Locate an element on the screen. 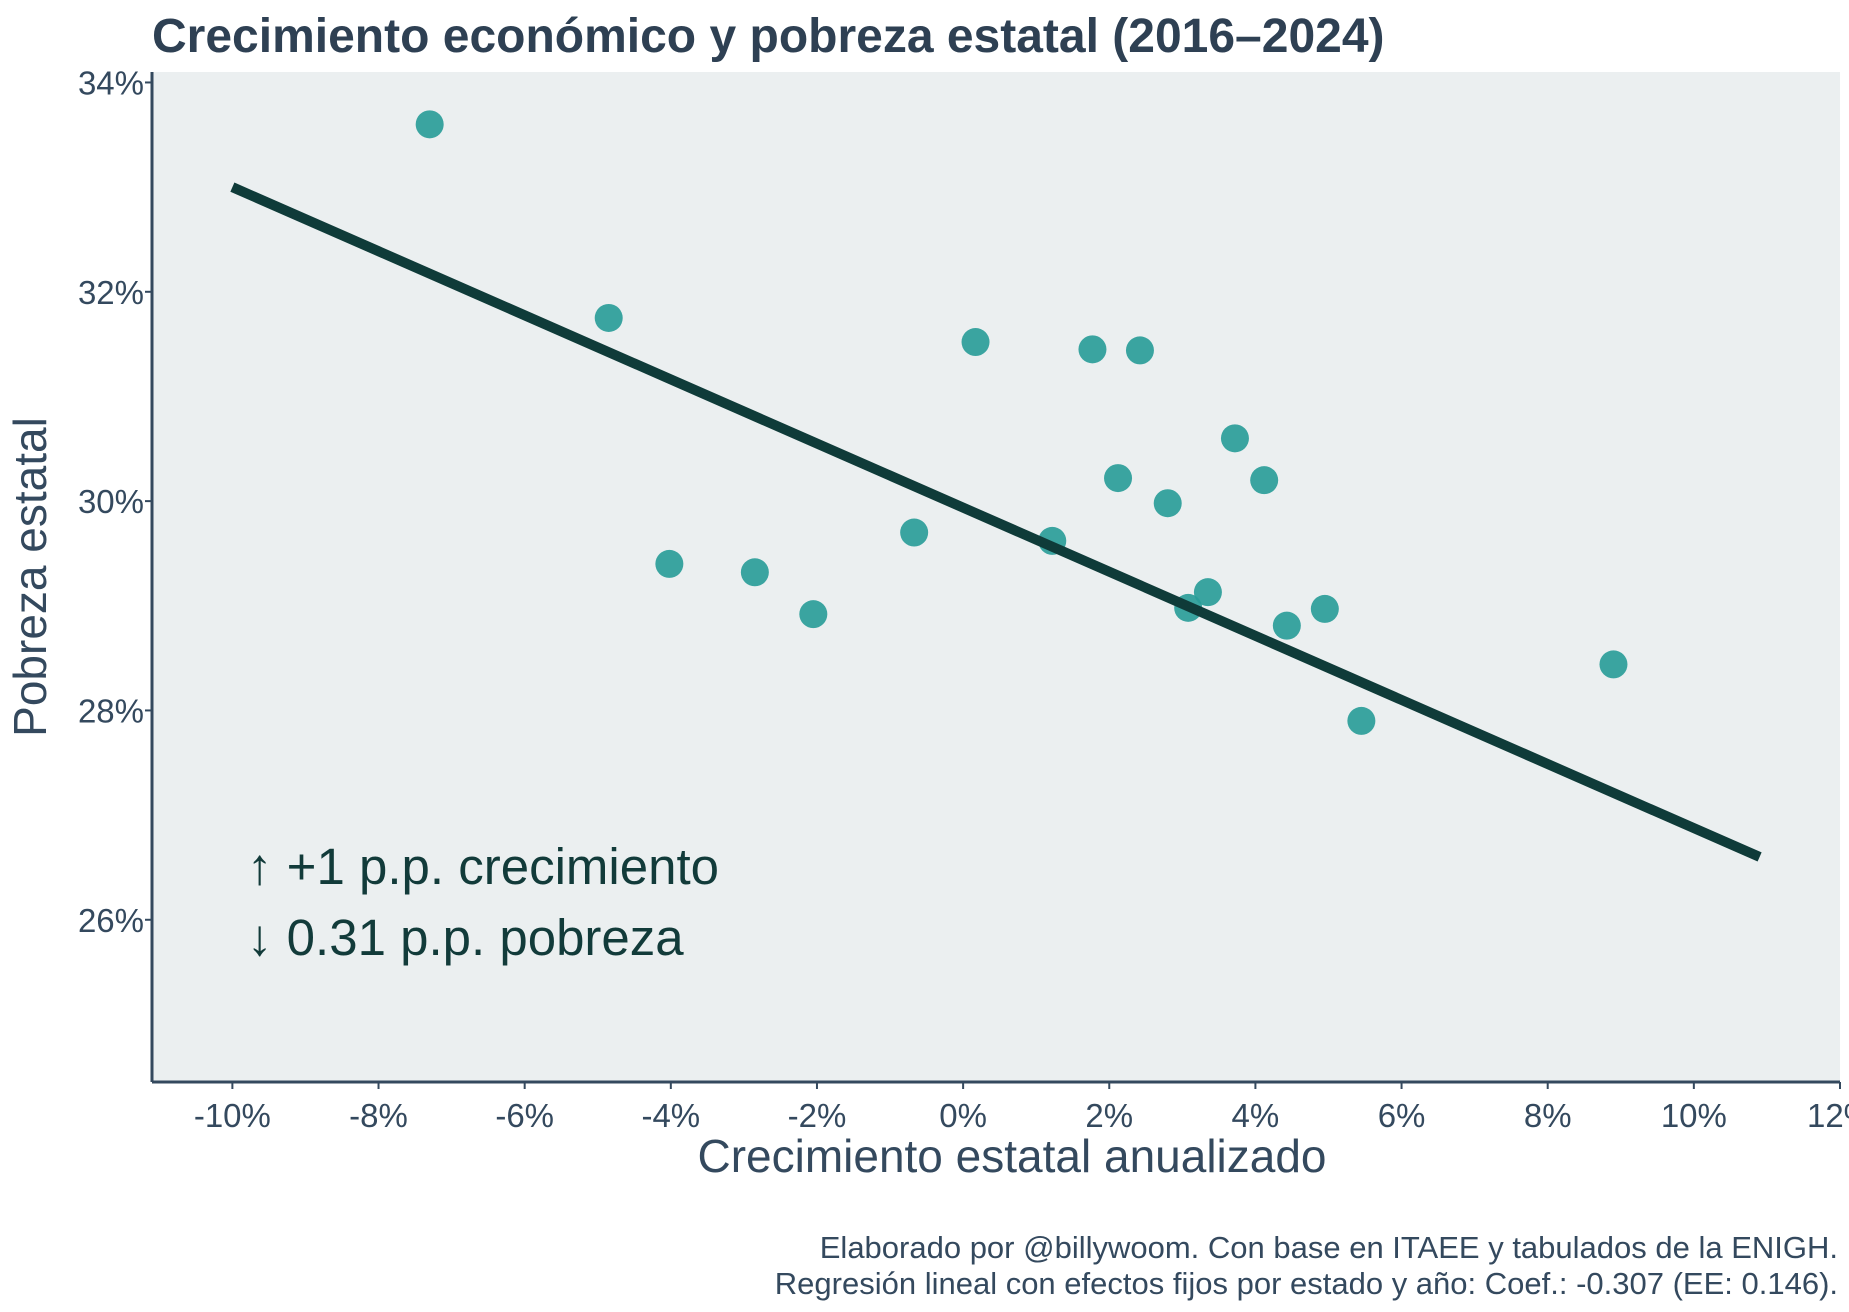 The height and width of the screenshot is (1312, 1849). x-tick-label: 4% is located at coordinates (1256, 1115).